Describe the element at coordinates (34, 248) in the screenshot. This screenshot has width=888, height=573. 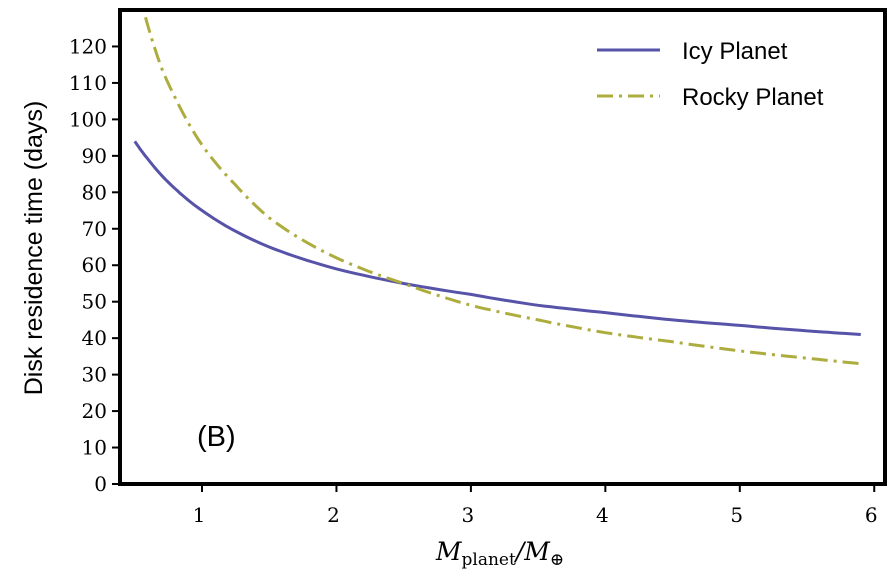
I see `y-axis-label: Disk residence time (days)` at that location.